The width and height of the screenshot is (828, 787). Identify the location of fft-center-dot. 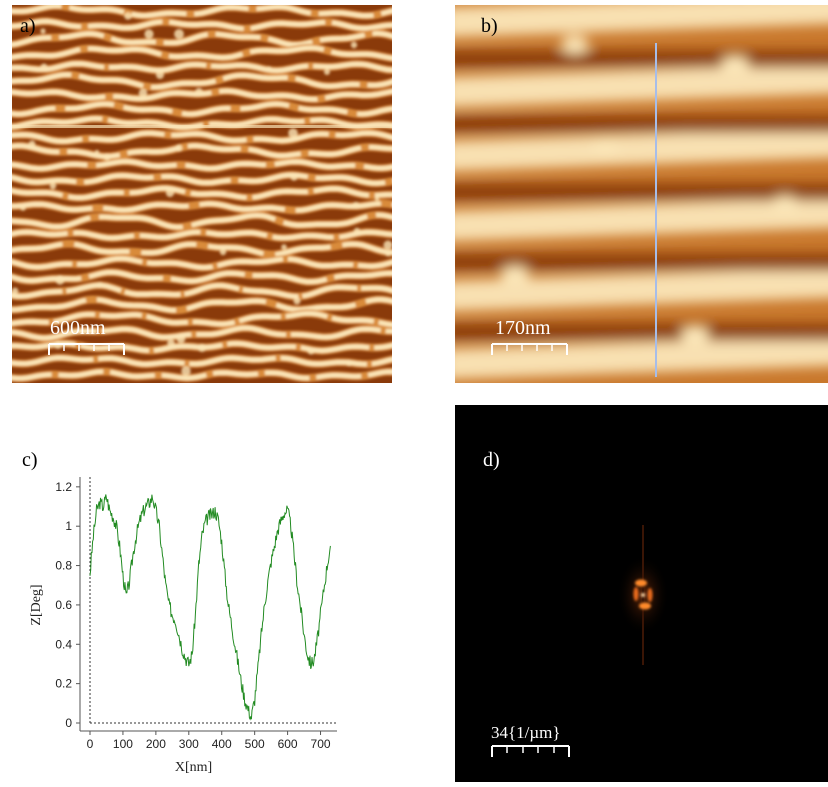
(643, 595).